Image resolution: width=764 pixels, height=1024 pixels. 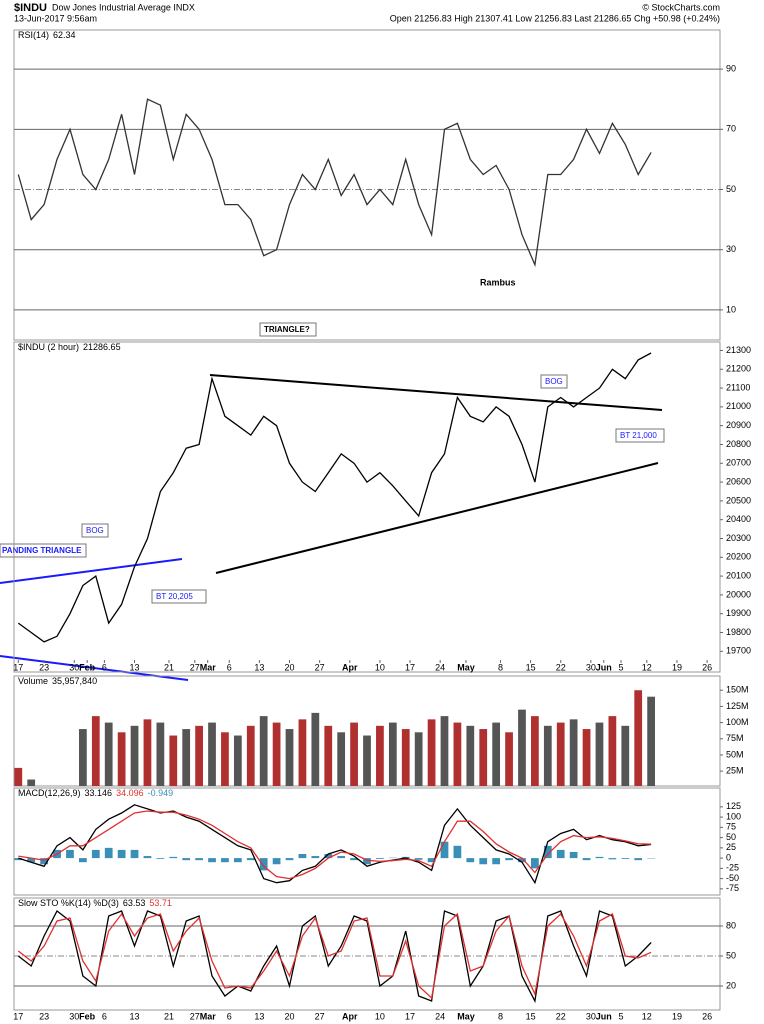 What do you see at coordinates (68, 903) in the screenshot?
I see `indicator-name: Slow STO %K(14) %D(3)` at bounding box center [68, 903].